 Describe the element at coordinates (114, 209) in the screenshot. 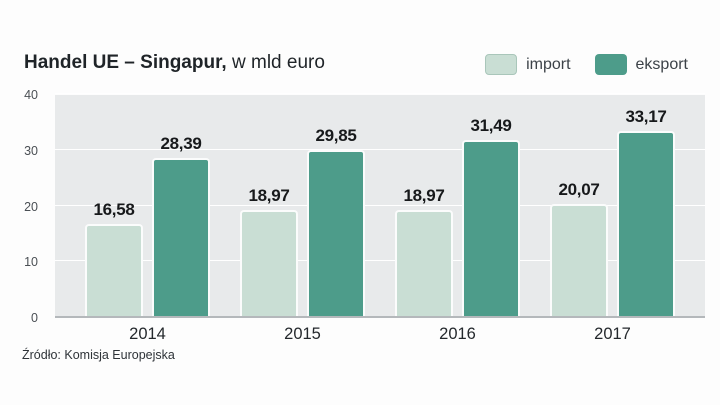

I see `import-value-label: 16,58` at that location.